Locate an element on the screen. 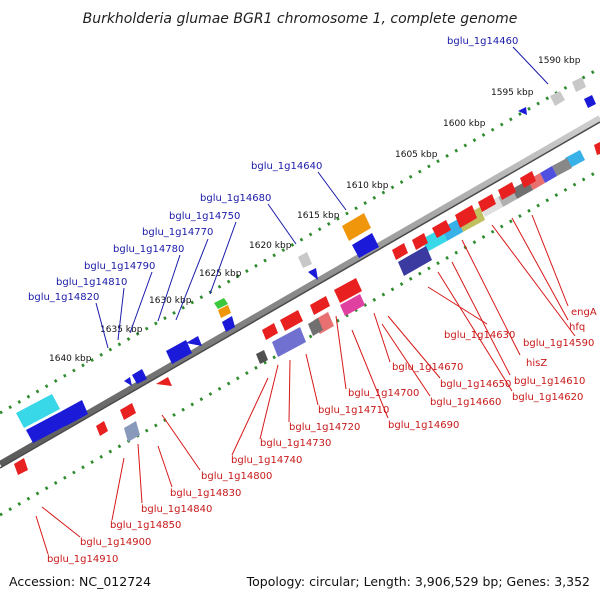 This screenshot has height=600, width=600. gene-label: bglu_1g14710 is located at coordinates (353, 410).